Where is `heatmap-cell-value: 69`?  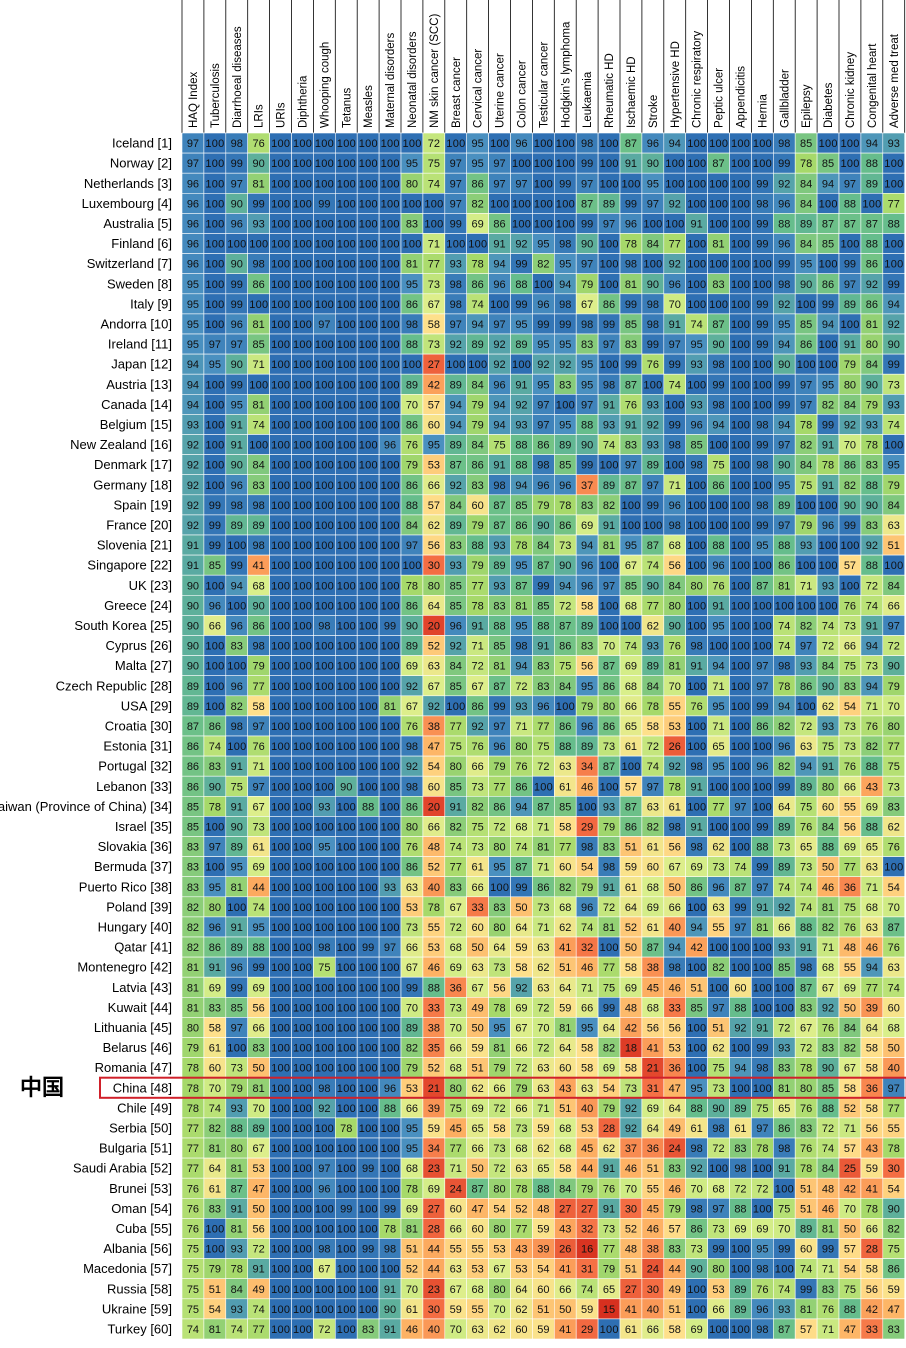
heatmap-cell-value: 69 is located at coordinates (412, 667).